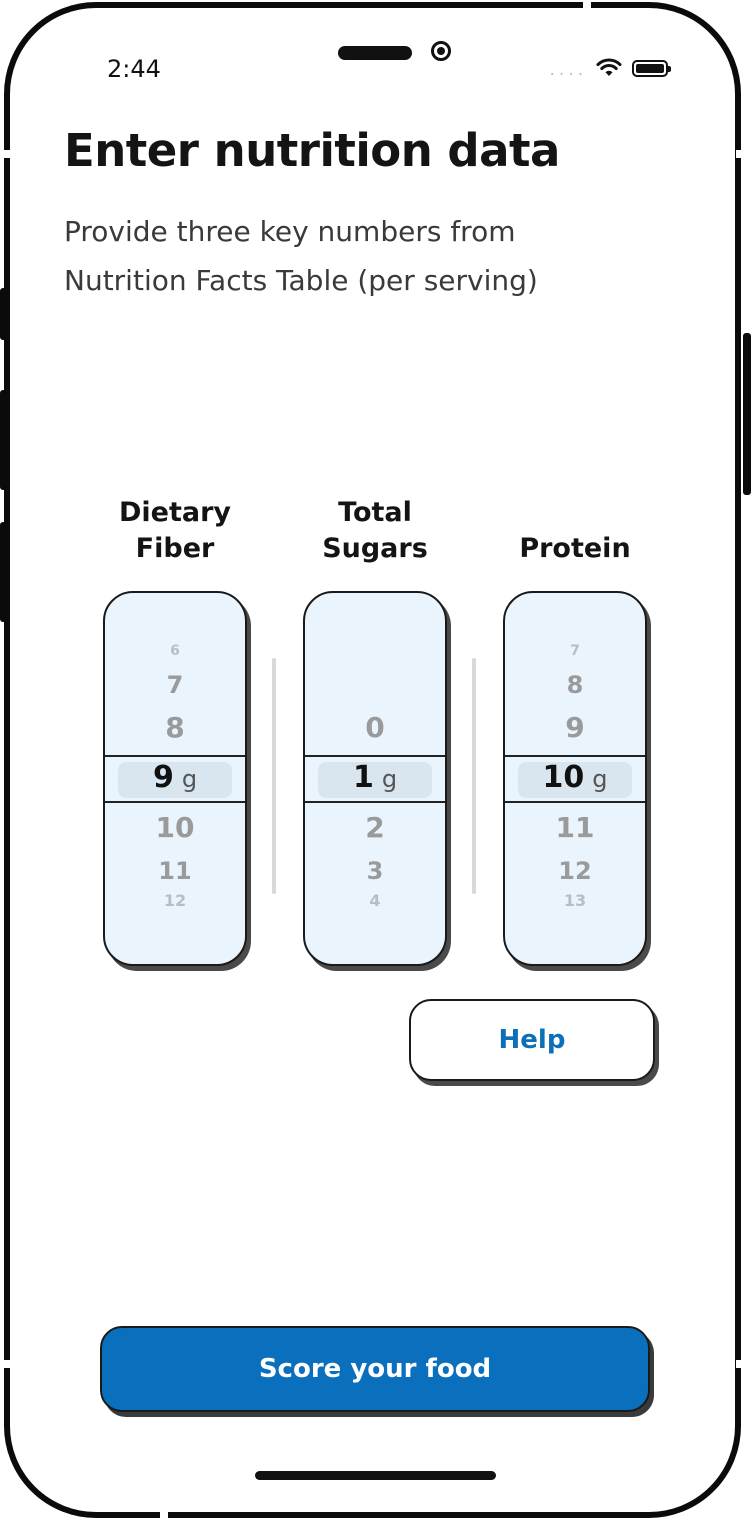 The height and width of the screenshot is (1526, 751). What do you see at coordinates (575, 727) in the screenshot?
I see `picker-value: 9` at bounding box center [575, 727].